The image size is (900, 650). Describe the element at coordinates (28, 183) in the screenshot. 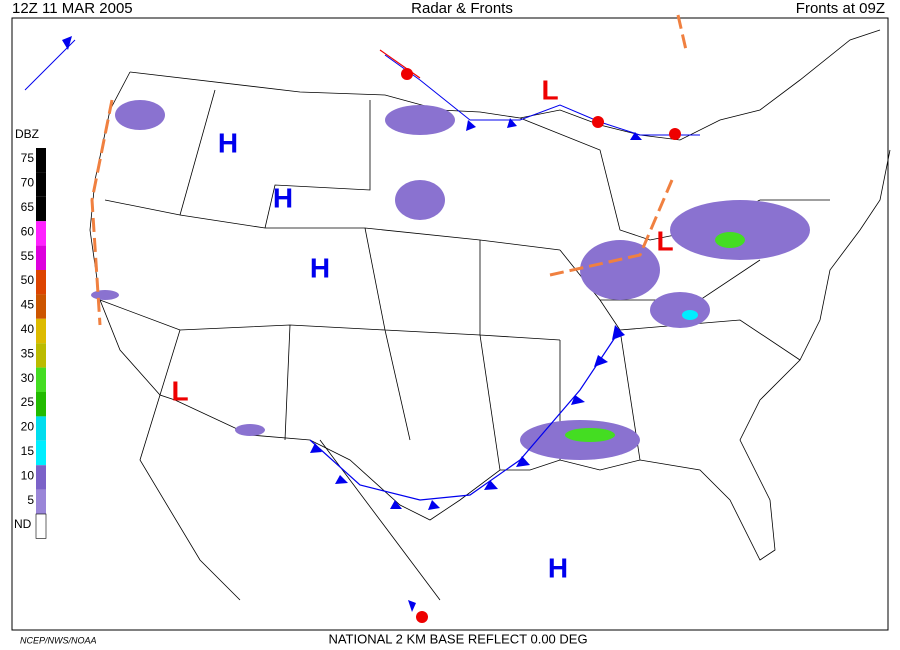

I see `legend-label: 70` at that location.